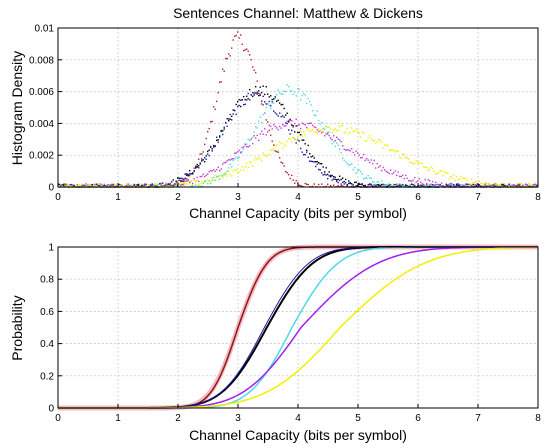 The height and width of the screenshot is (448, 550). Describe the element at coordinates (298, 197) in the screenshot. I see `top-x-tick-label: 4` at that location.